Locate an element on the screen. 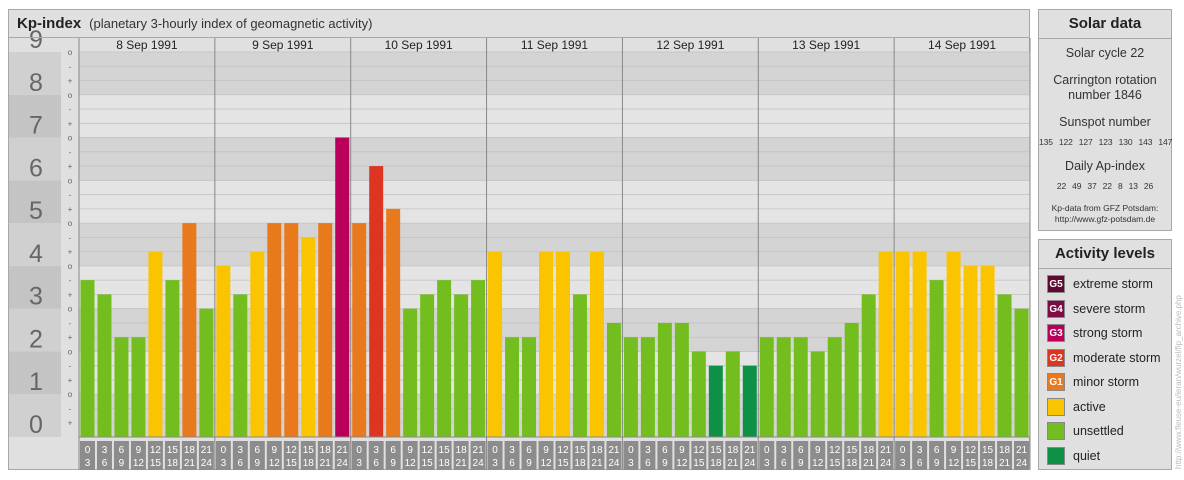  legend-label: quiet is located at coordinates (1087, 455).